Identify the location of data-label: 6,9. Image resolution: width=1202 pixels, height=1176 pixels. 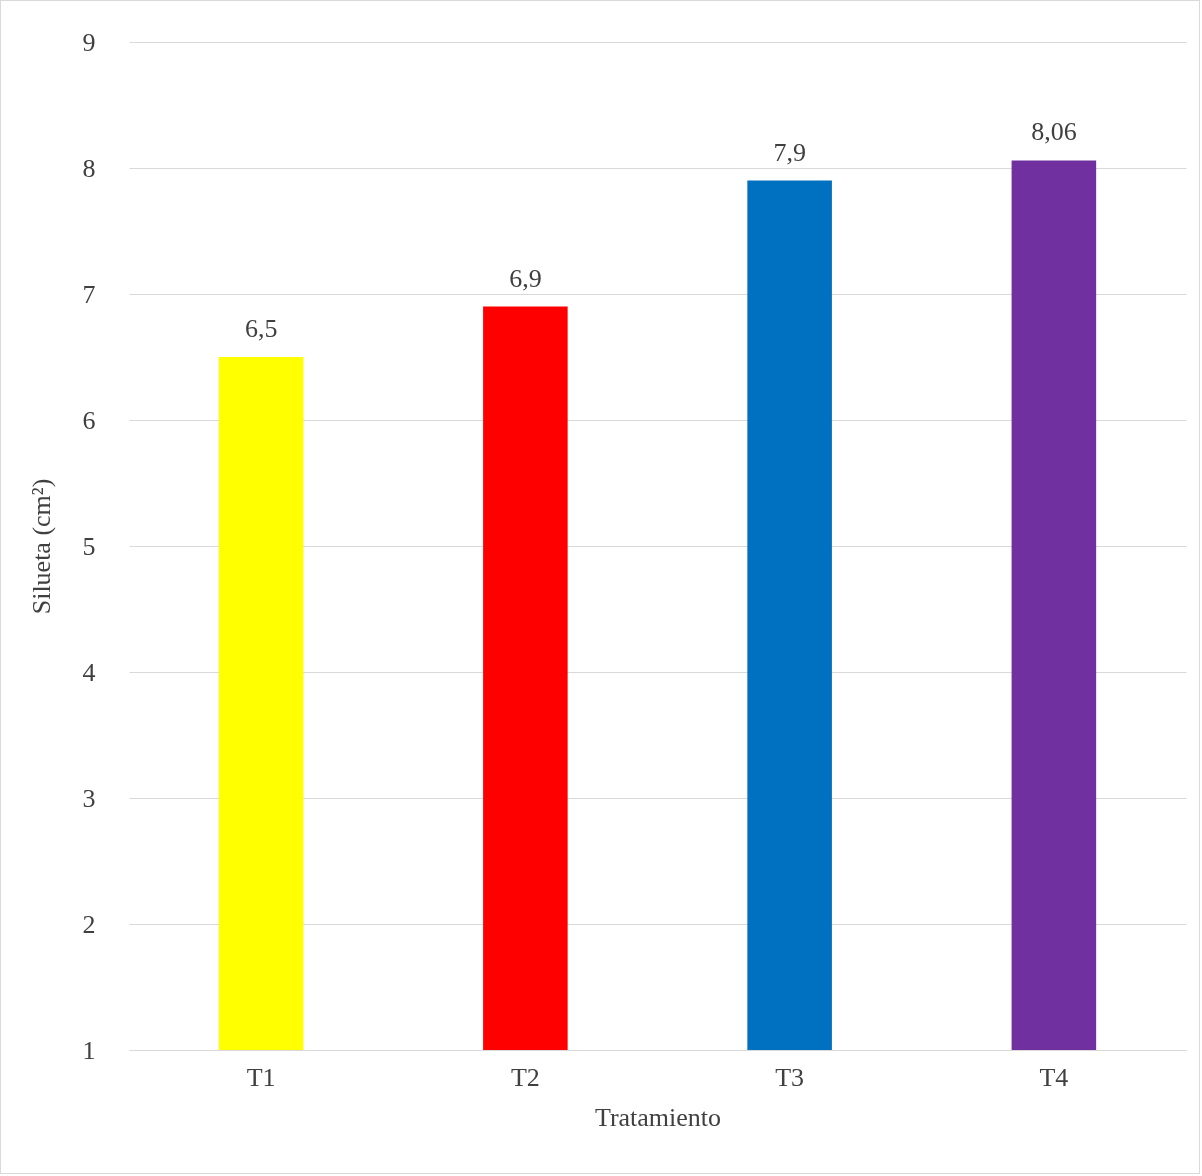
(525, 278).